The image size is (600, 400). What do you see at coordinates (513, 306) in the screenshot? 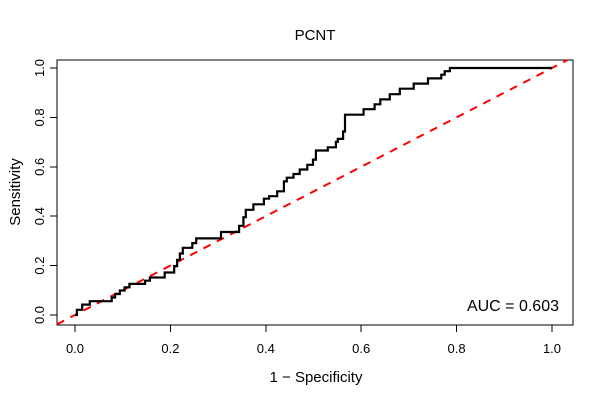
I see `auc-annotation: AUC = 0.603` at bounding box center [513, 306].